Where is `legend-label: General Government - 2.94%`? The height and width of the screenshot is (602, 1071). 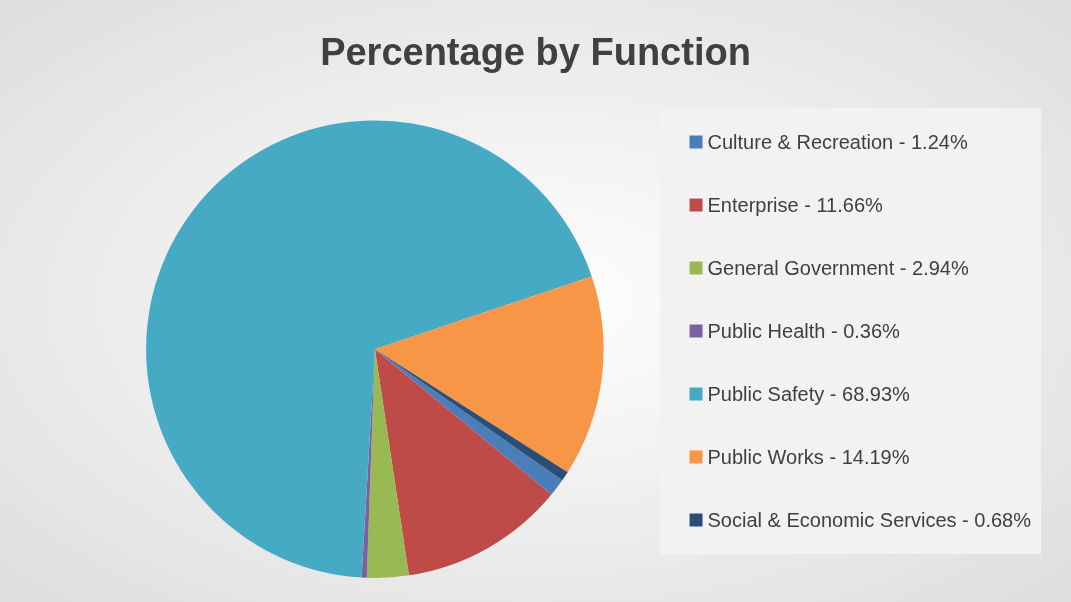 legend-label: General Government - 2.94% is located at coordinates (838, 268).